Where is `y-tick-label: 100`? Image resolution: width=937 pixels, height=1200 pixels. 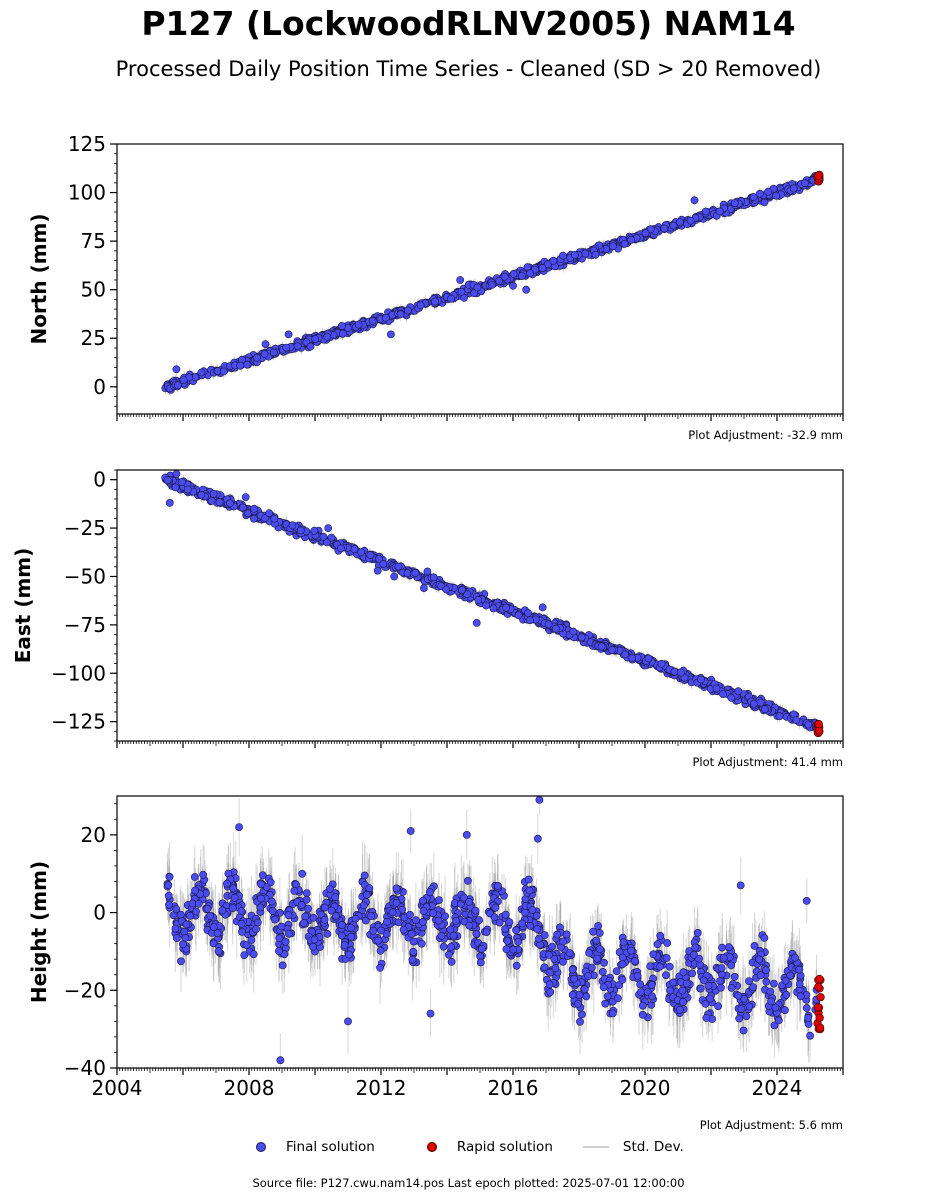 y-tick-label: 100 is located at coordinates (87, 193).